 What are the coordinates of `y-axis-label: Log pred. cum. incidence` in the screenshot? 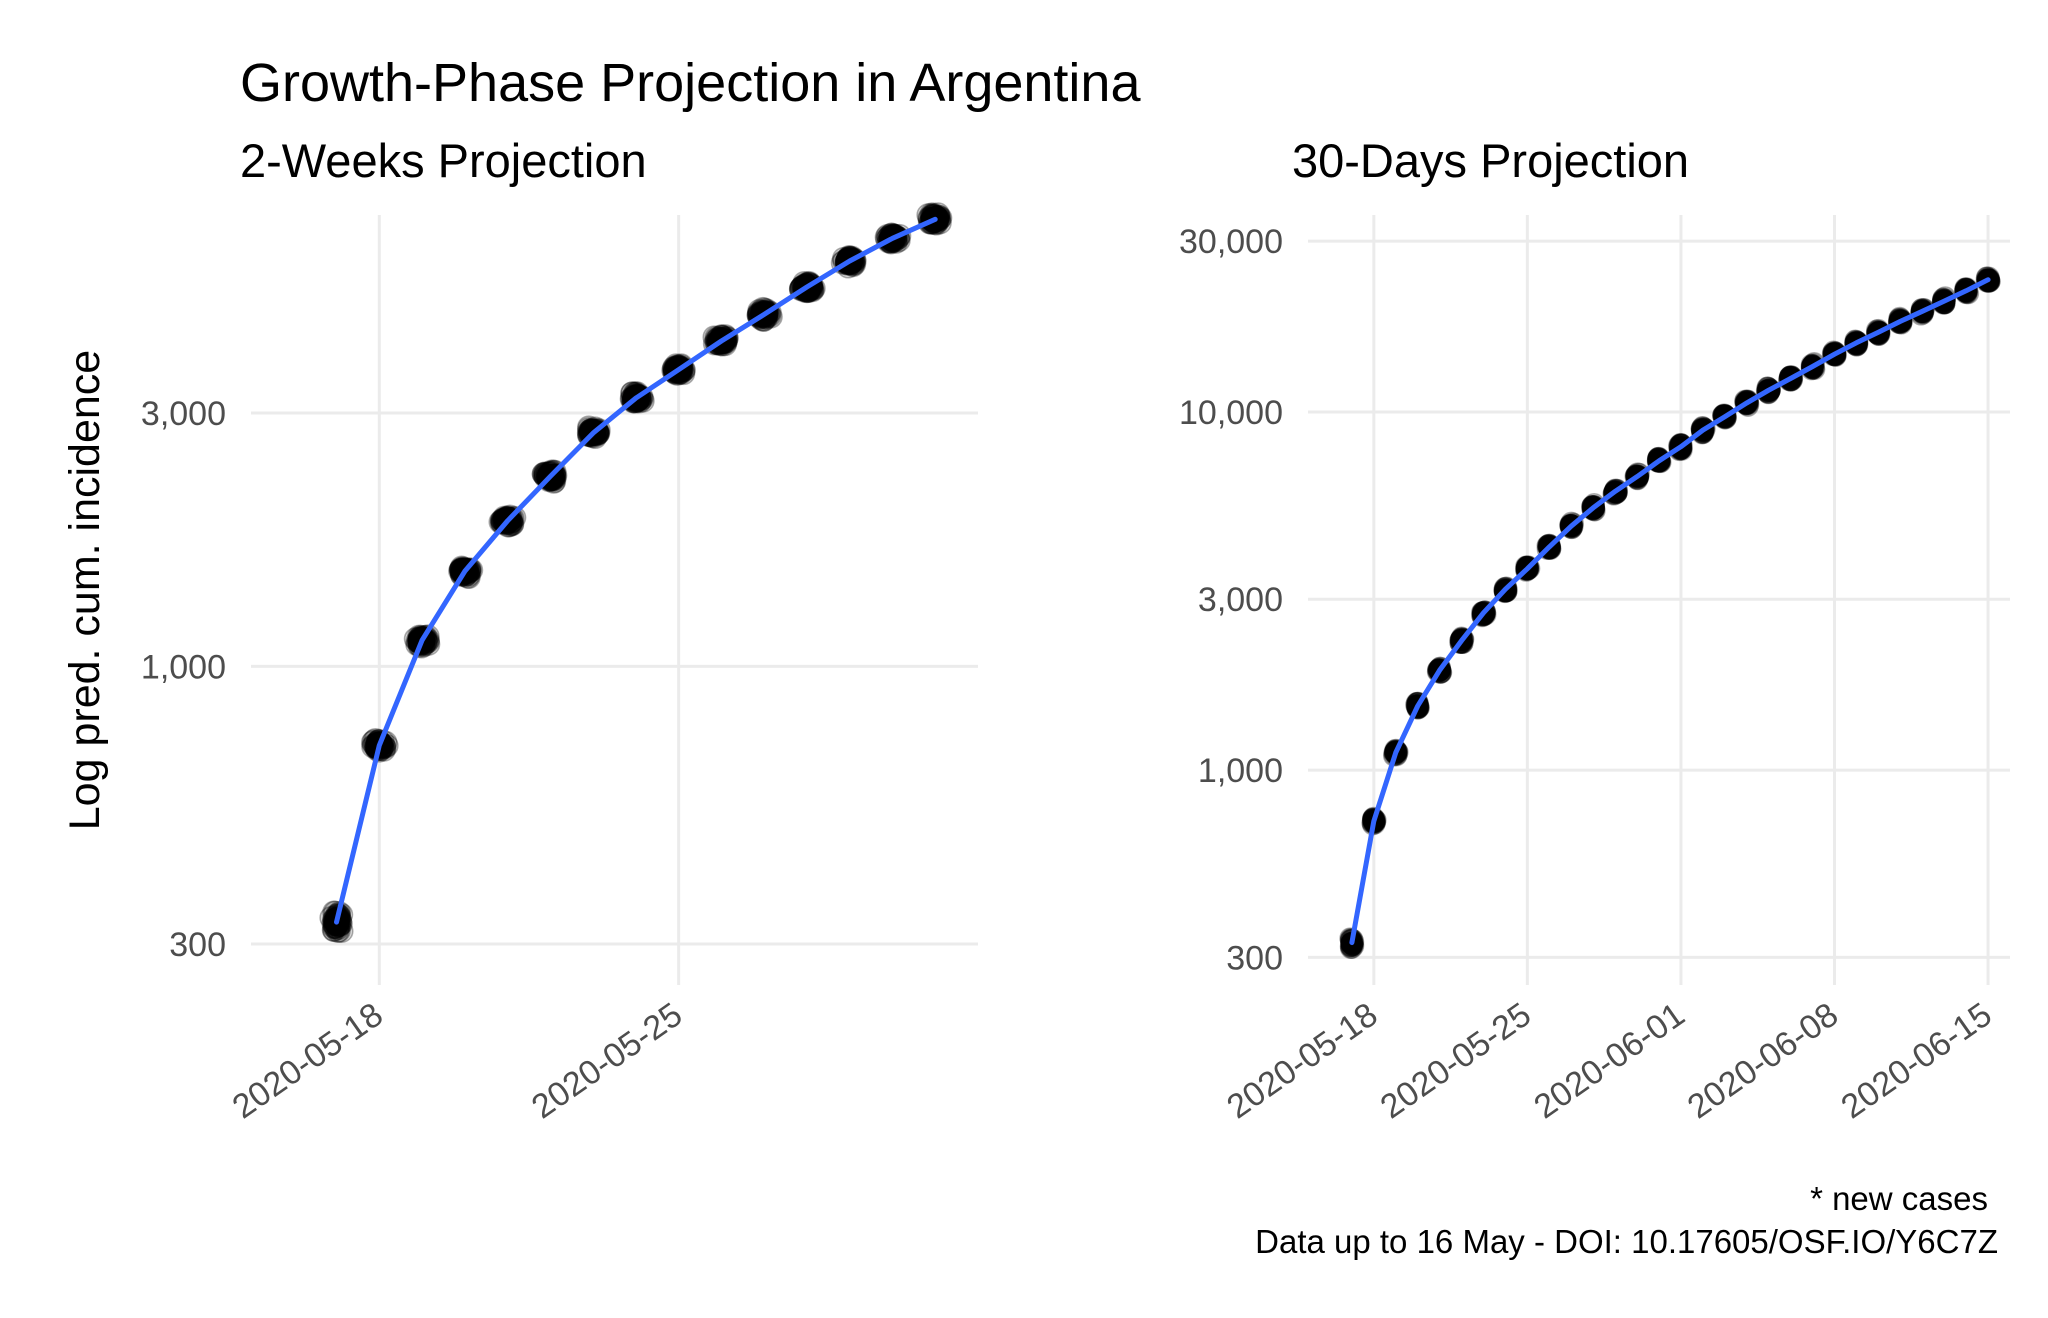 It's located at (85, 590).